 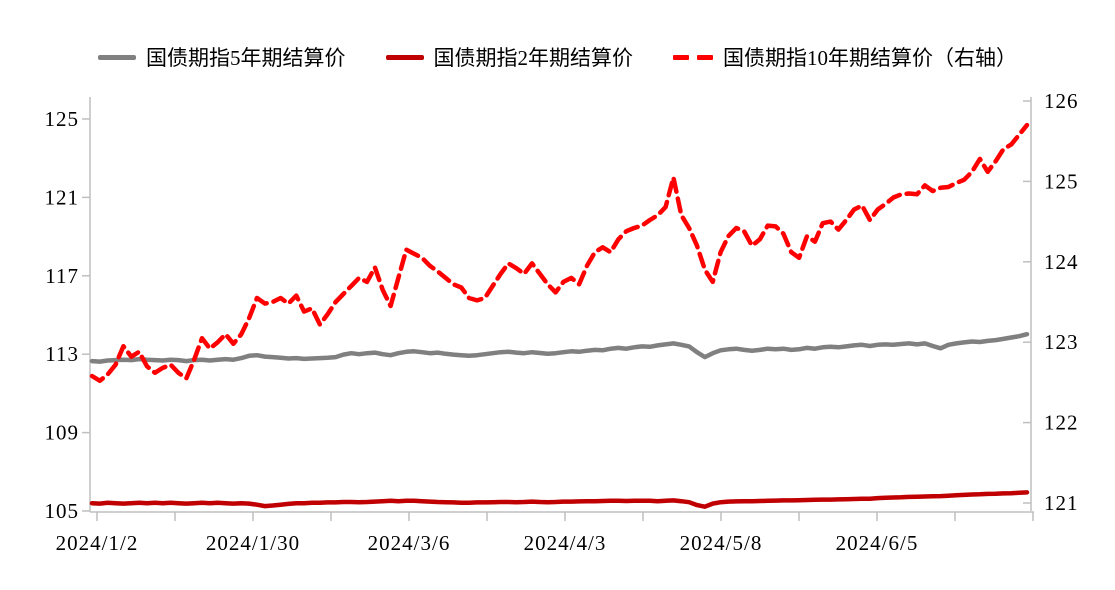 What do you see at coordinates (1061, 342) in the screenshot?
I see `right-axis-tick-label: 123` at bounding box center [1061, 342].